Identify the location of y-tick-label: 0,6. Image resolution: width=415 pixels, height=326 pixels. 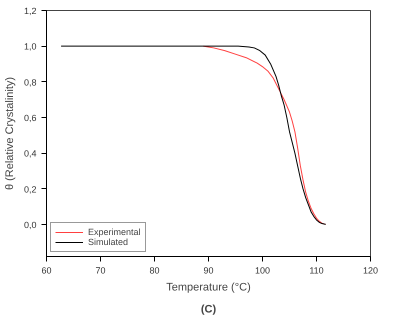
(30, 117).